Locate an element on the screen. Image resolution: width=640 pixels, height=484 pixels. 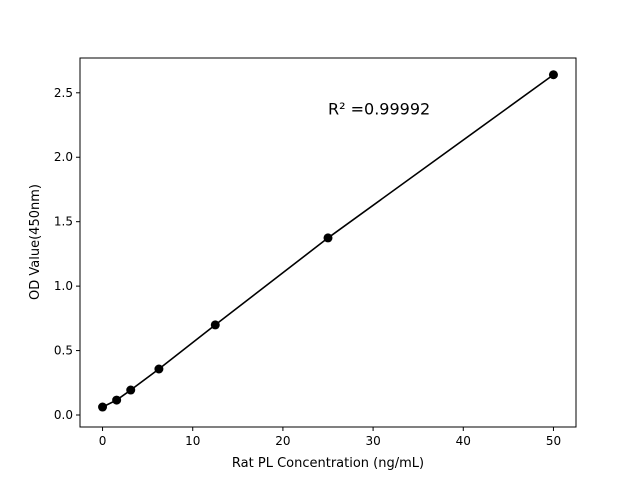
x-tick-label: 50 is located at coordinates (553, 441).